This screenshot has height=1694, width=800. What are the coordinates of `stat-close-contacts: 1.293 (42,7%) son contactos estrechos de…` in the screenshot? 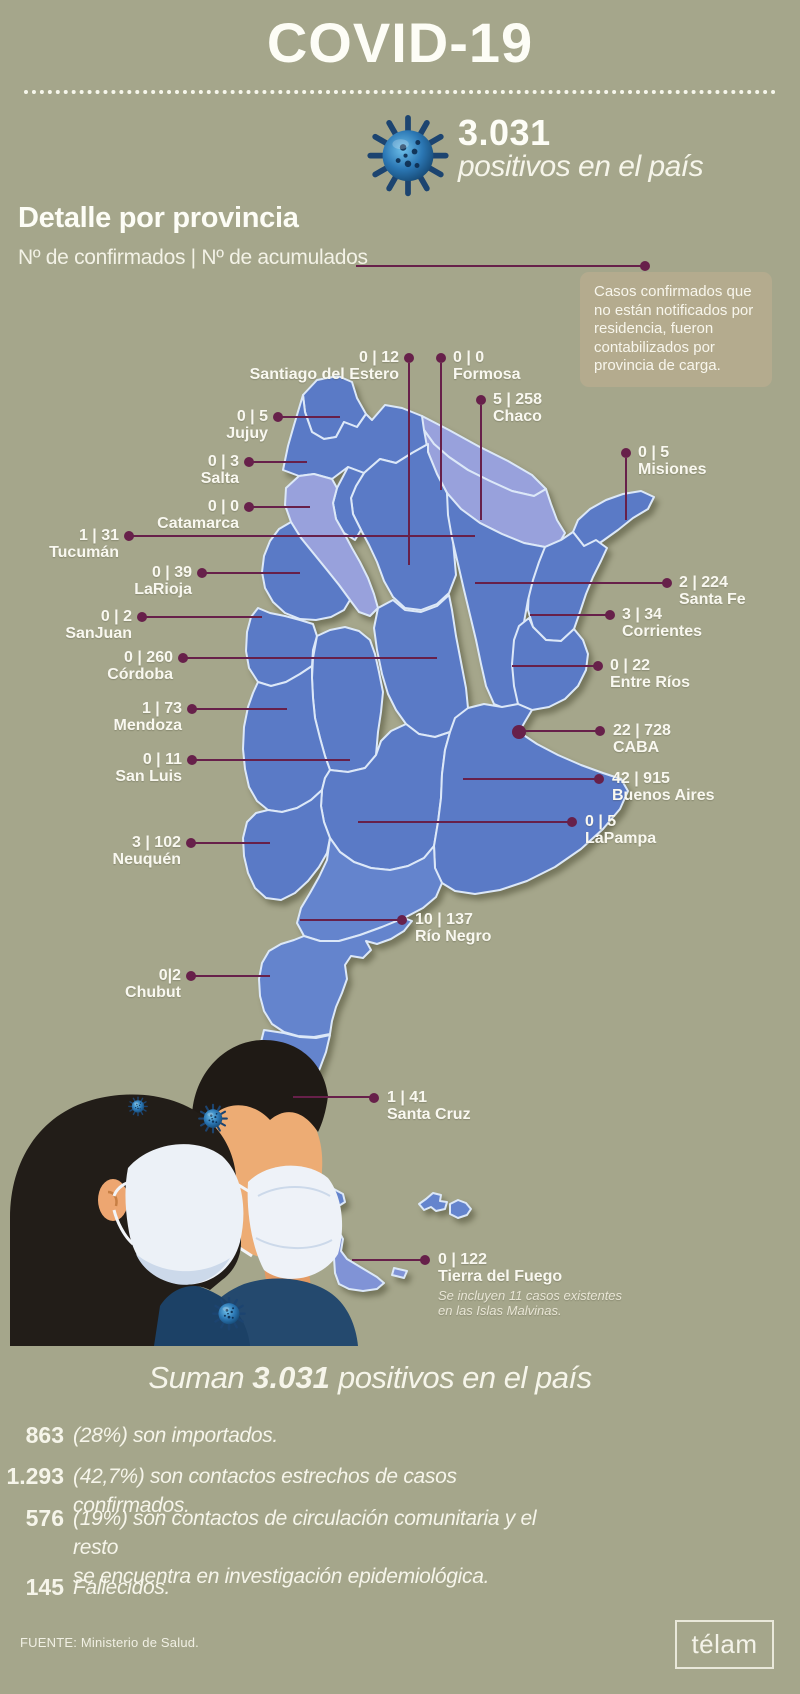 It's located at (231, 1490).